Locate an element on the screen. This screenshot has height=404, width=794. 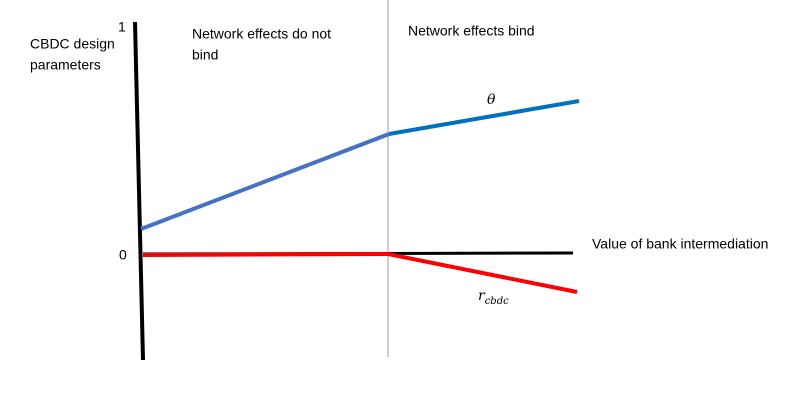
curve-label: θ is located at coordinates (491, 100).